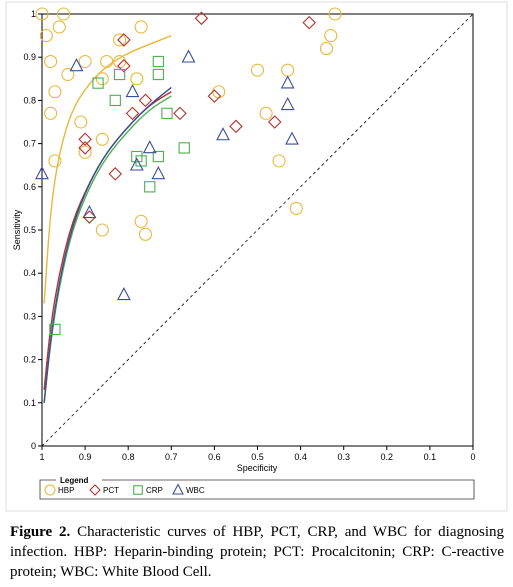 This screenshot has height=587, width=513. What do you see at coordinates (29, 187) in the screenshot?
I see `y-tick-label: 0.6` at bounding box center [29, 187].